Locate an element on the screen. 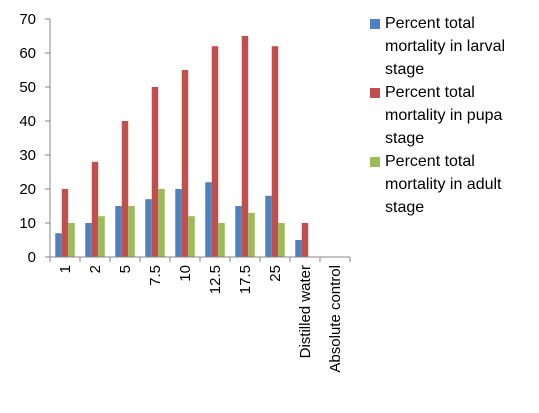  x-tick-label: 7.5 is located at coordinates (155, 275).